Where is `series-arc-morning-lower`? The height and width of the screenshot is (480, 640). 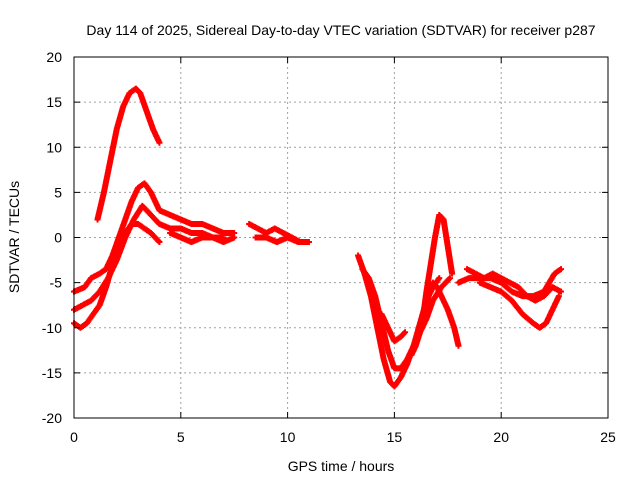
series-arc-morning-lower is located at coordinates (117, 275).